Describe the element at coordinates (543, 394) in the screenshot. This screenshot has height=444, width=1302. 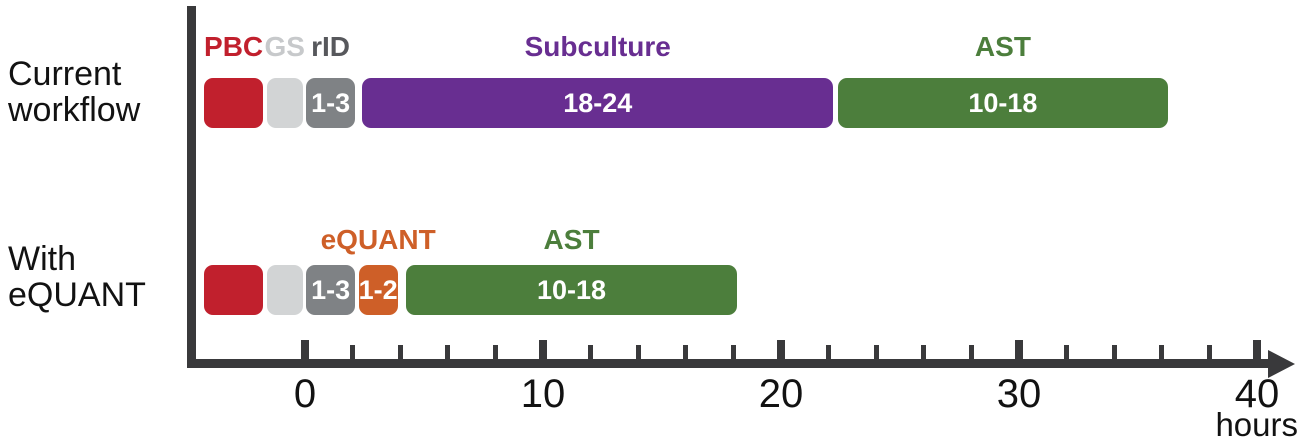
I see `axis-tick-label-10: 10` at that location.